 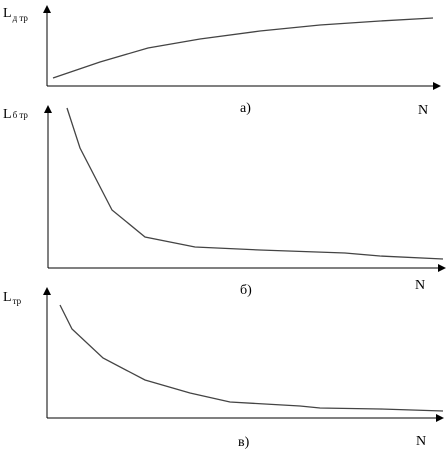 I want to click on y-label: Lтр, so click(x=12, y=298).